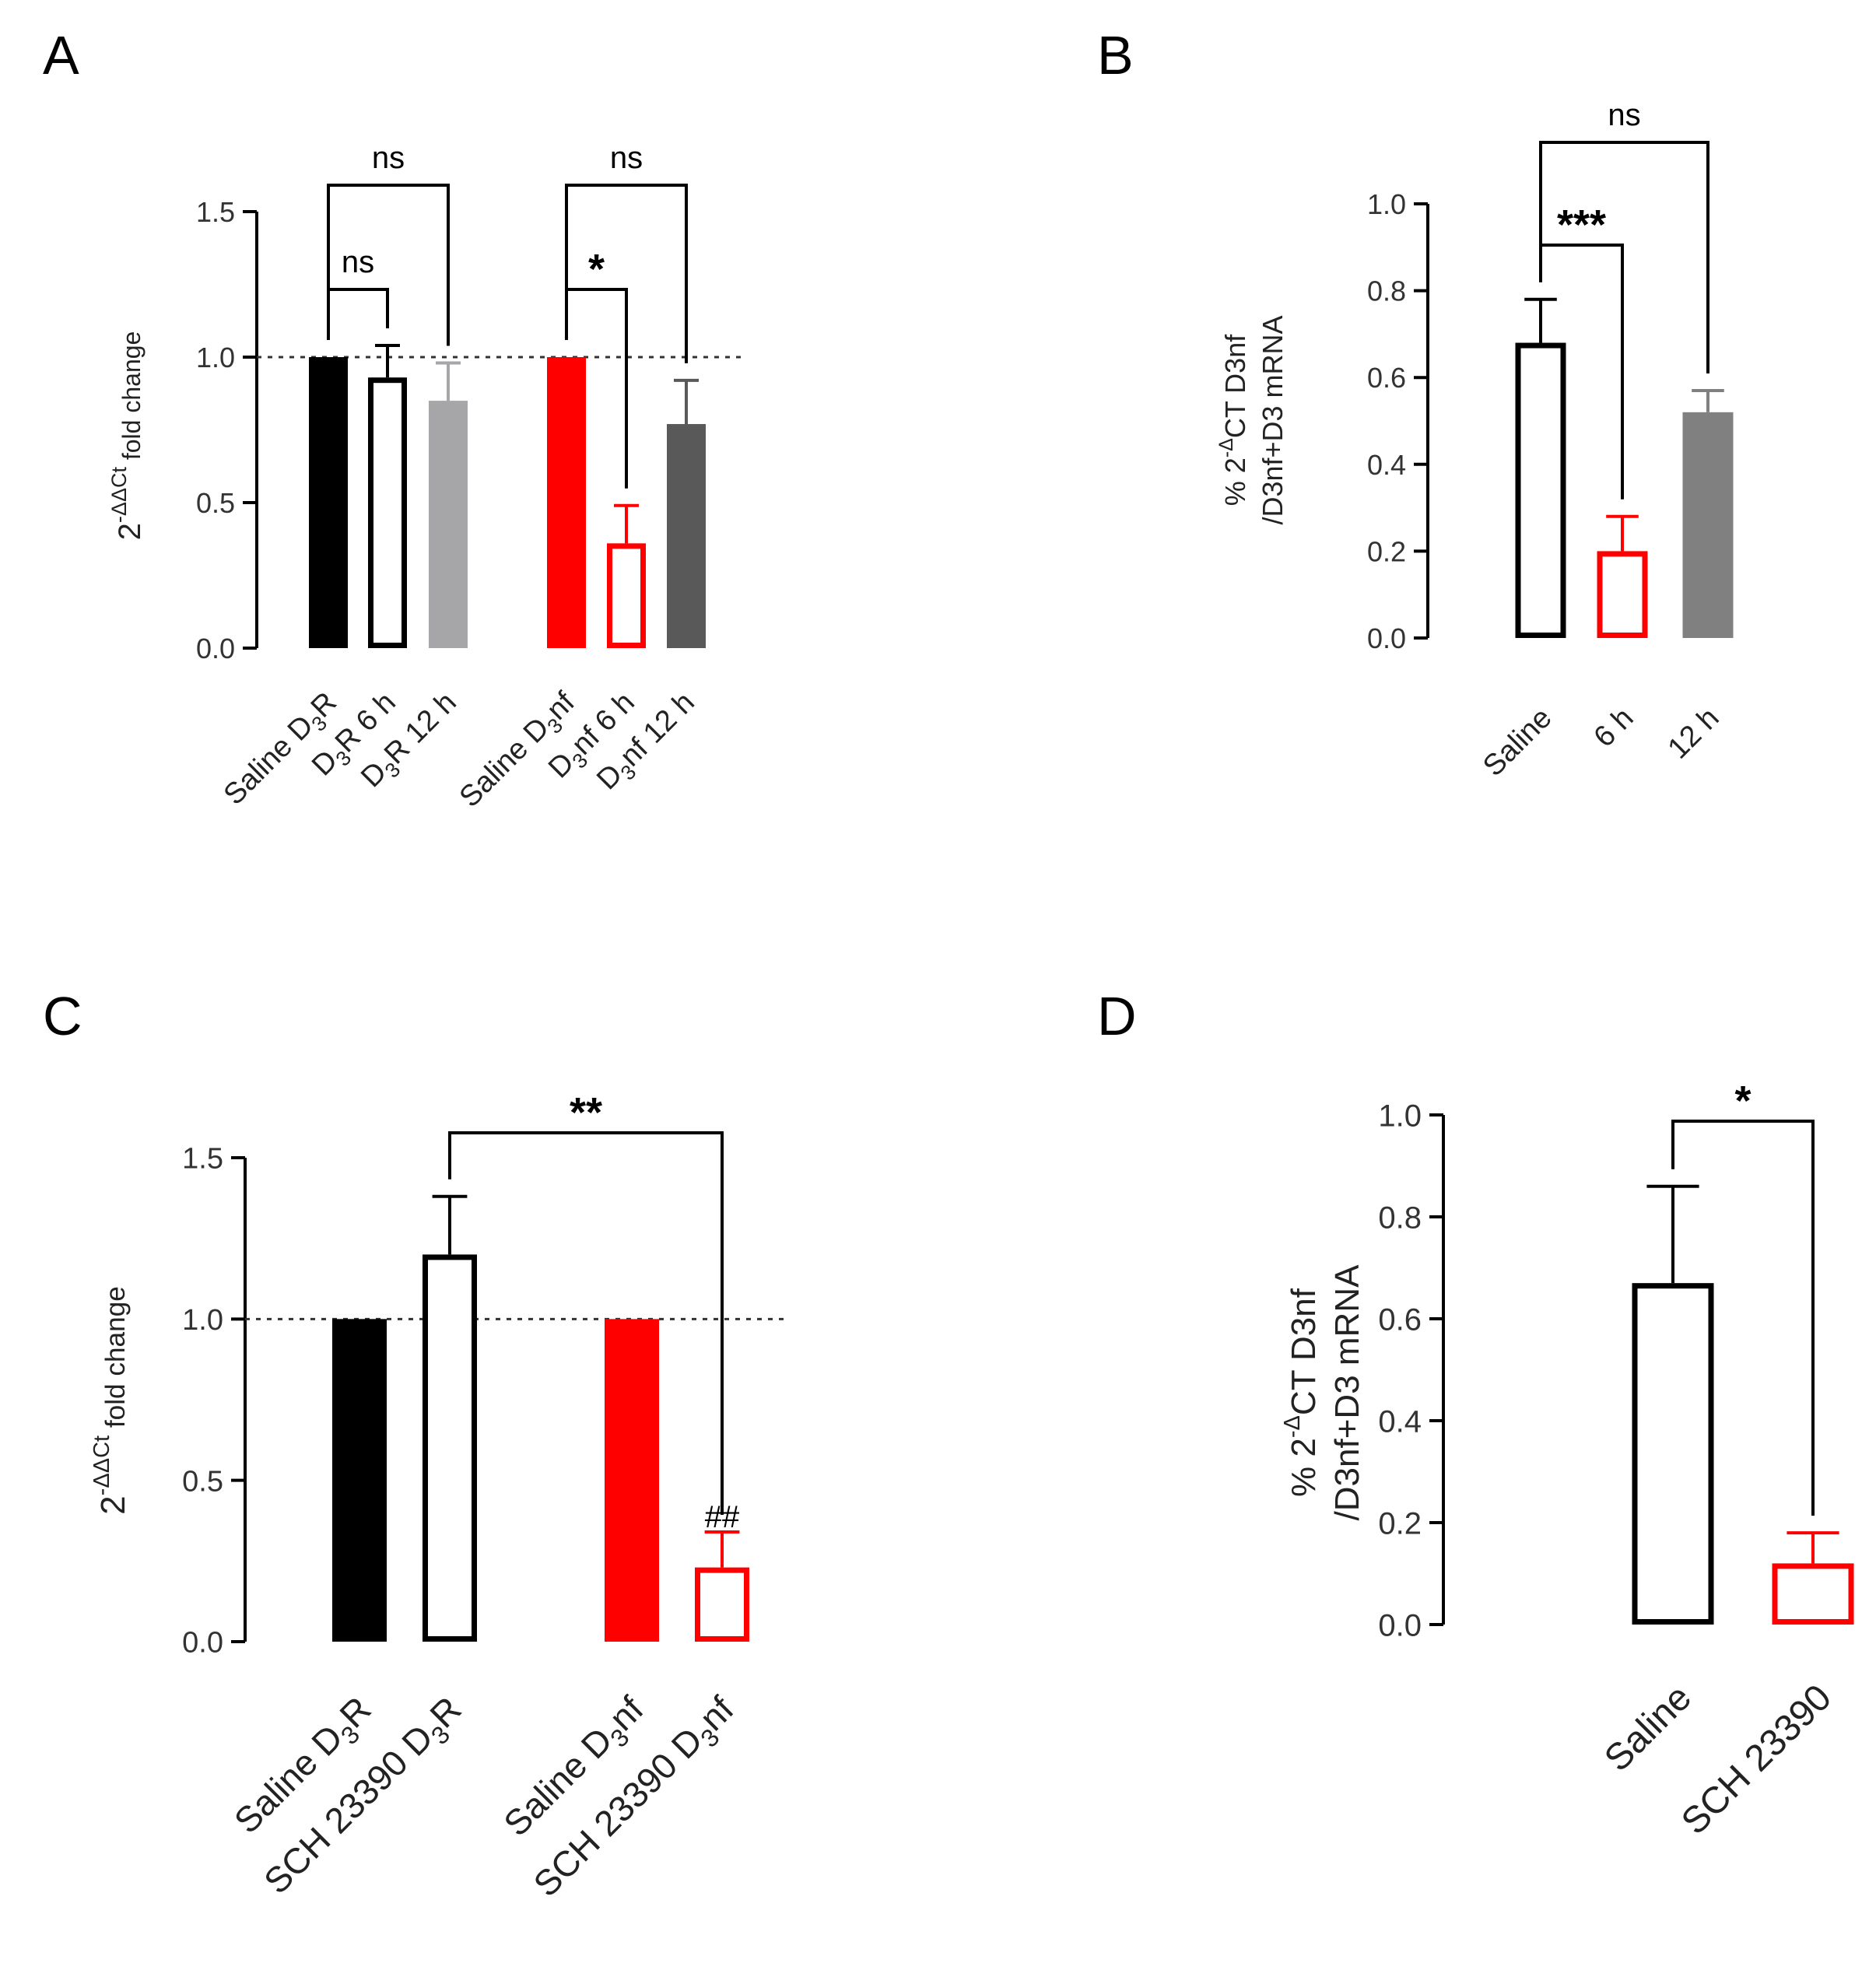  I want to click on x-tick-label-text: 6 h, so click(1614, 728).